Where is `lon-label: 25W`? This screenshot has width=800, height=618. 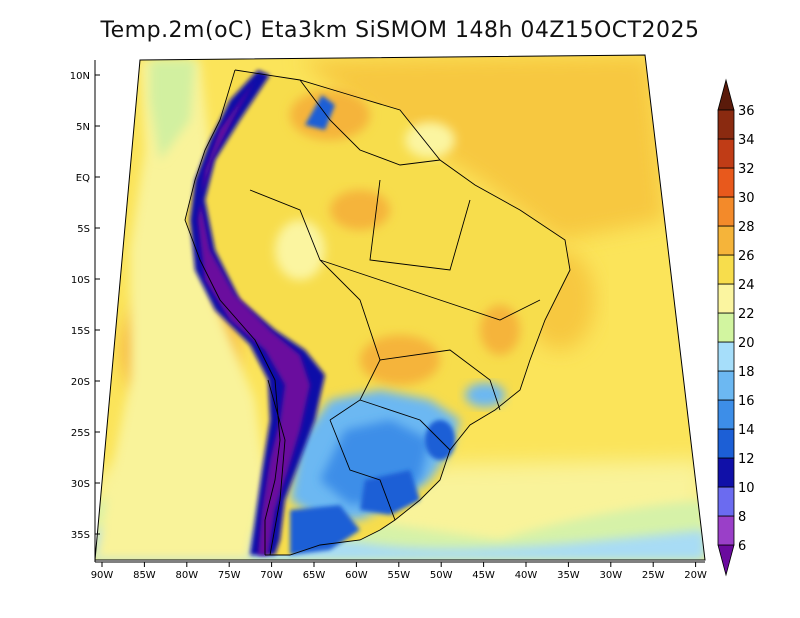
lon-label: 25W is located at coordinates (653, 575).